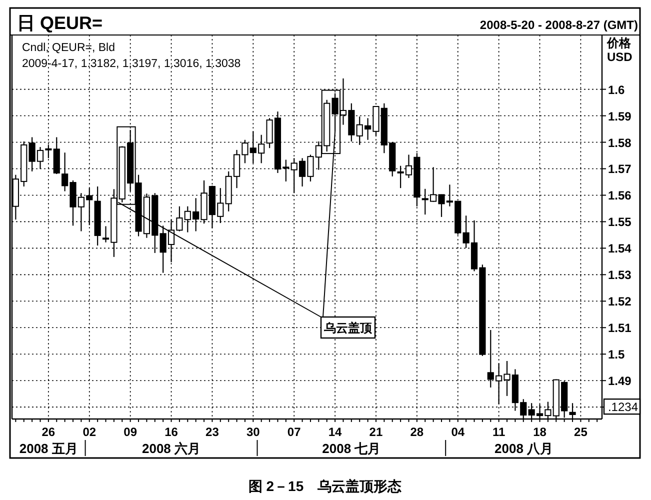  Describe the element at coordinates (620, 381) in the screenshot. I see `y-tick-label: 1.49` at that location.